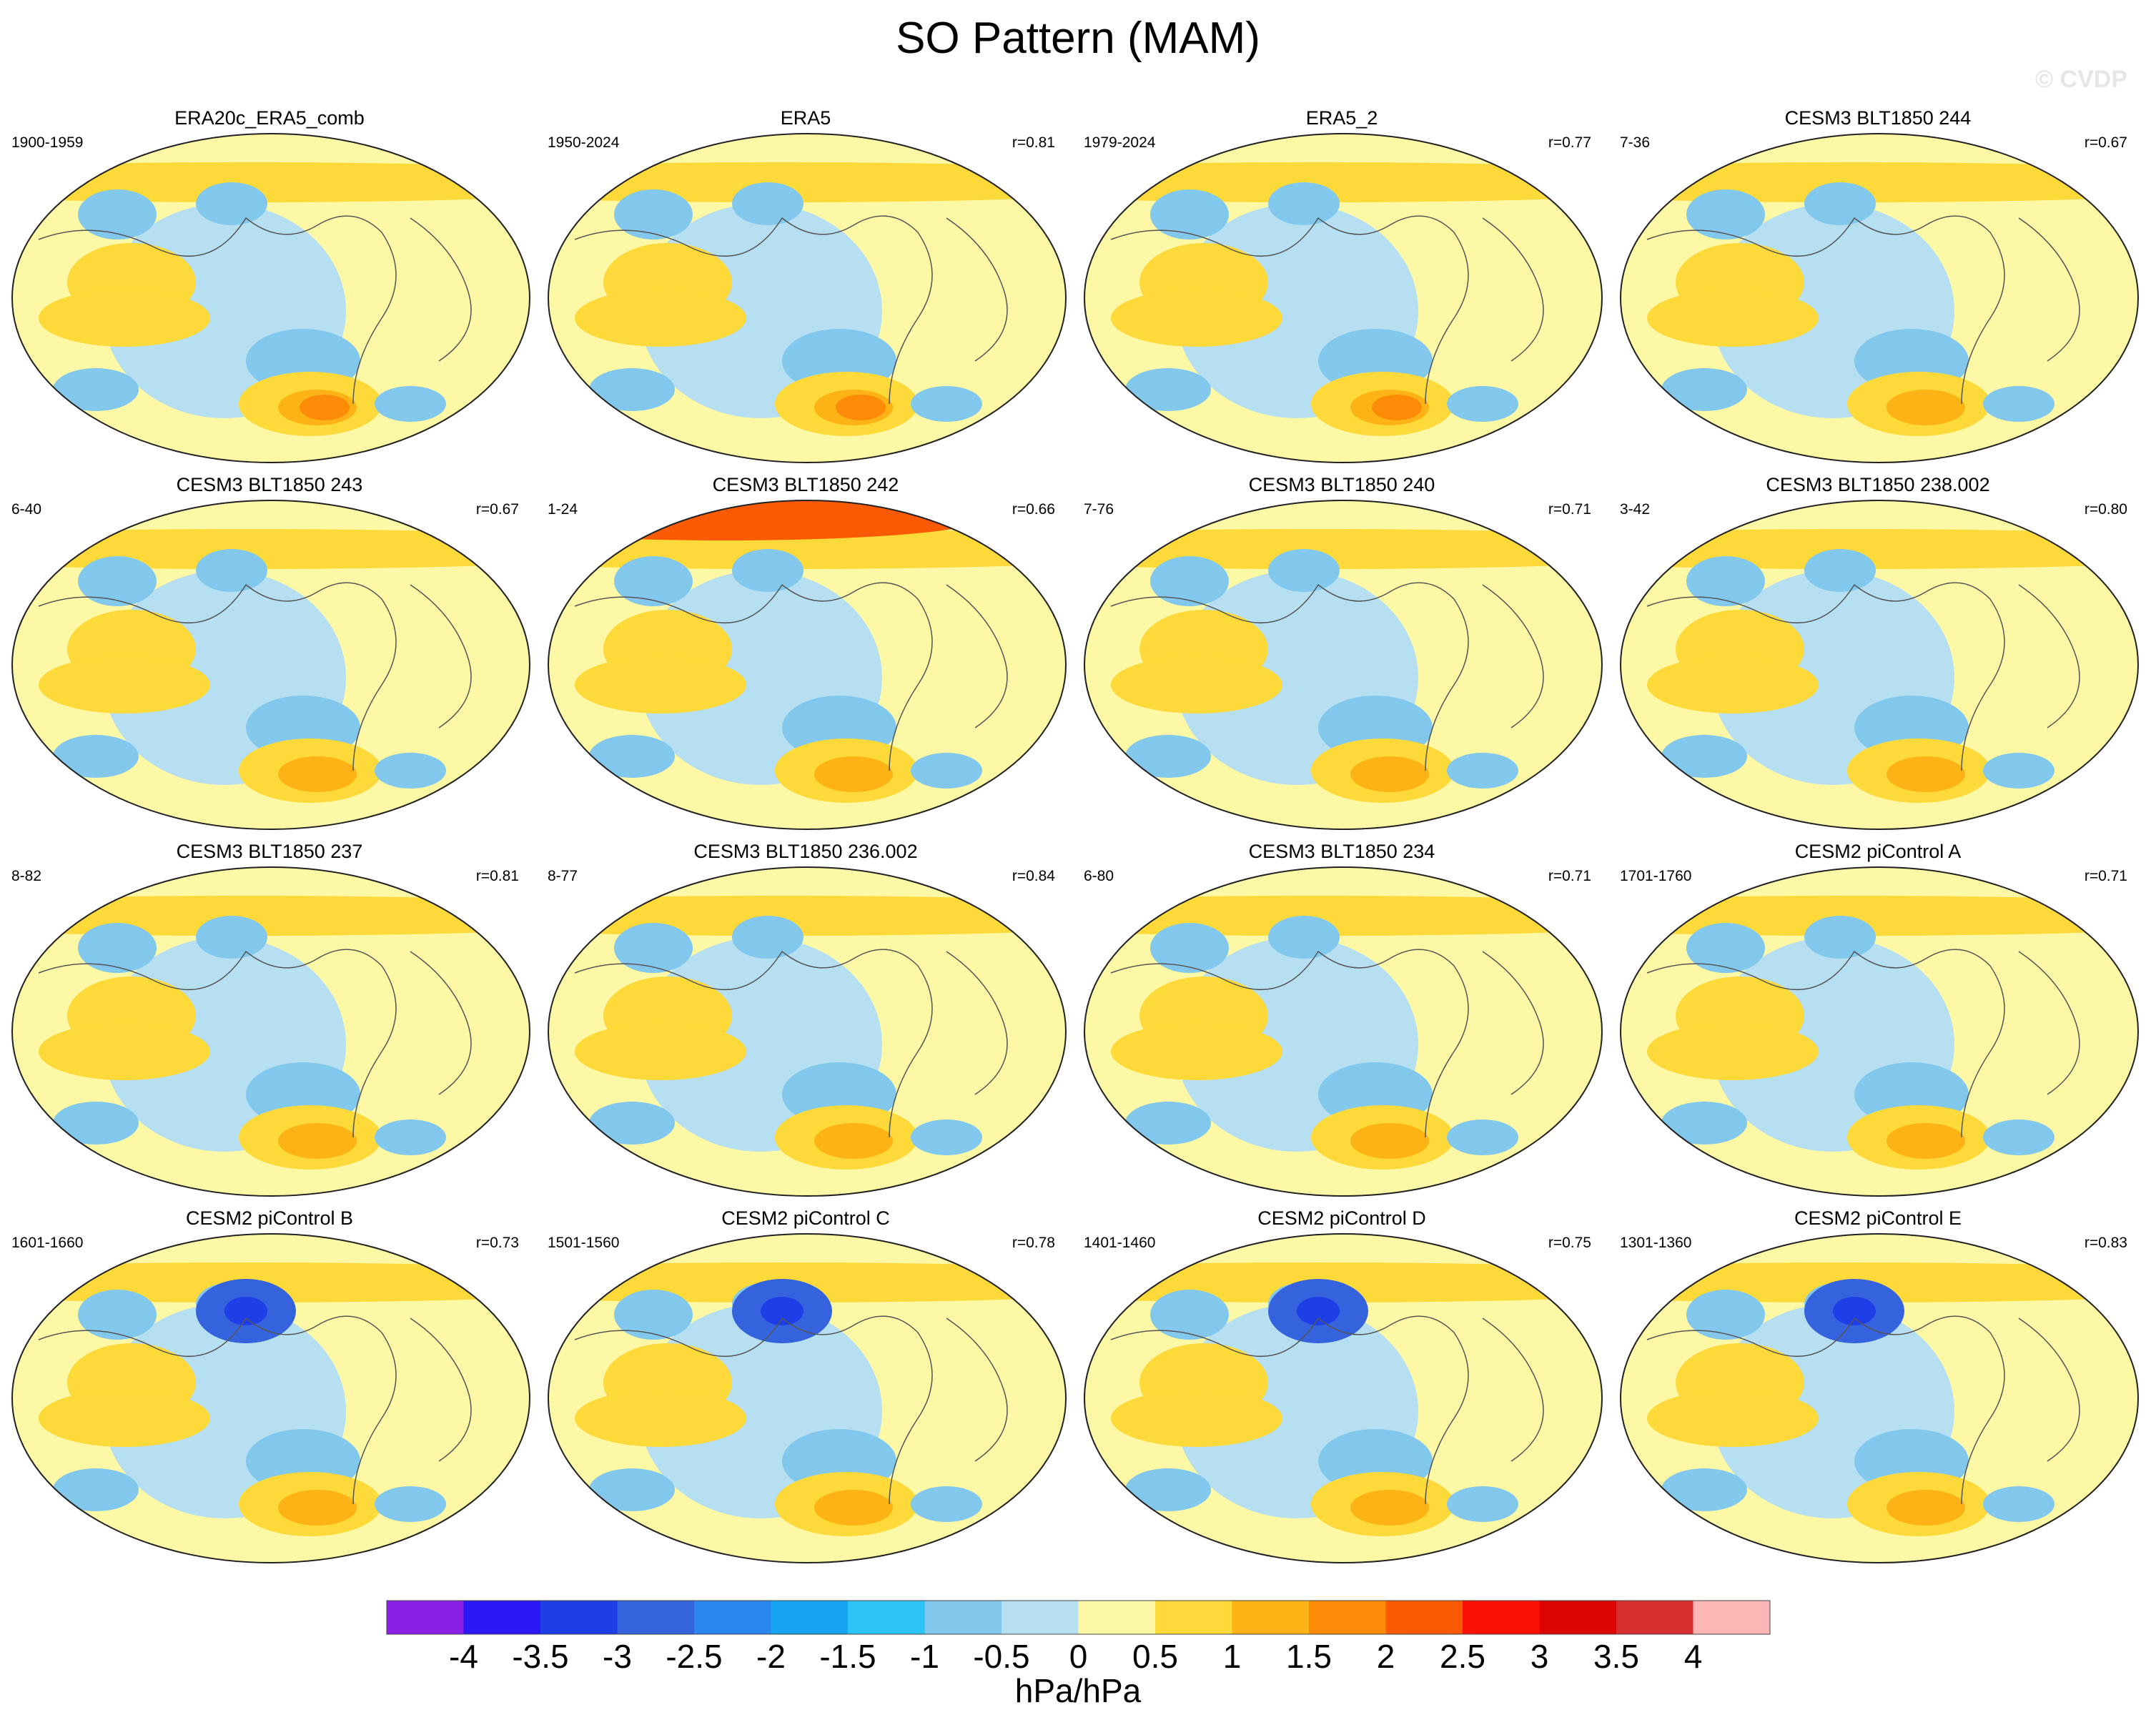 The width and height of the screenshot is (2156, 1730). What do you see at coordinates (617, 1656) in the screenshot?
I see `colorbar-tick-label: -3` at bounding box center [617, 1656].